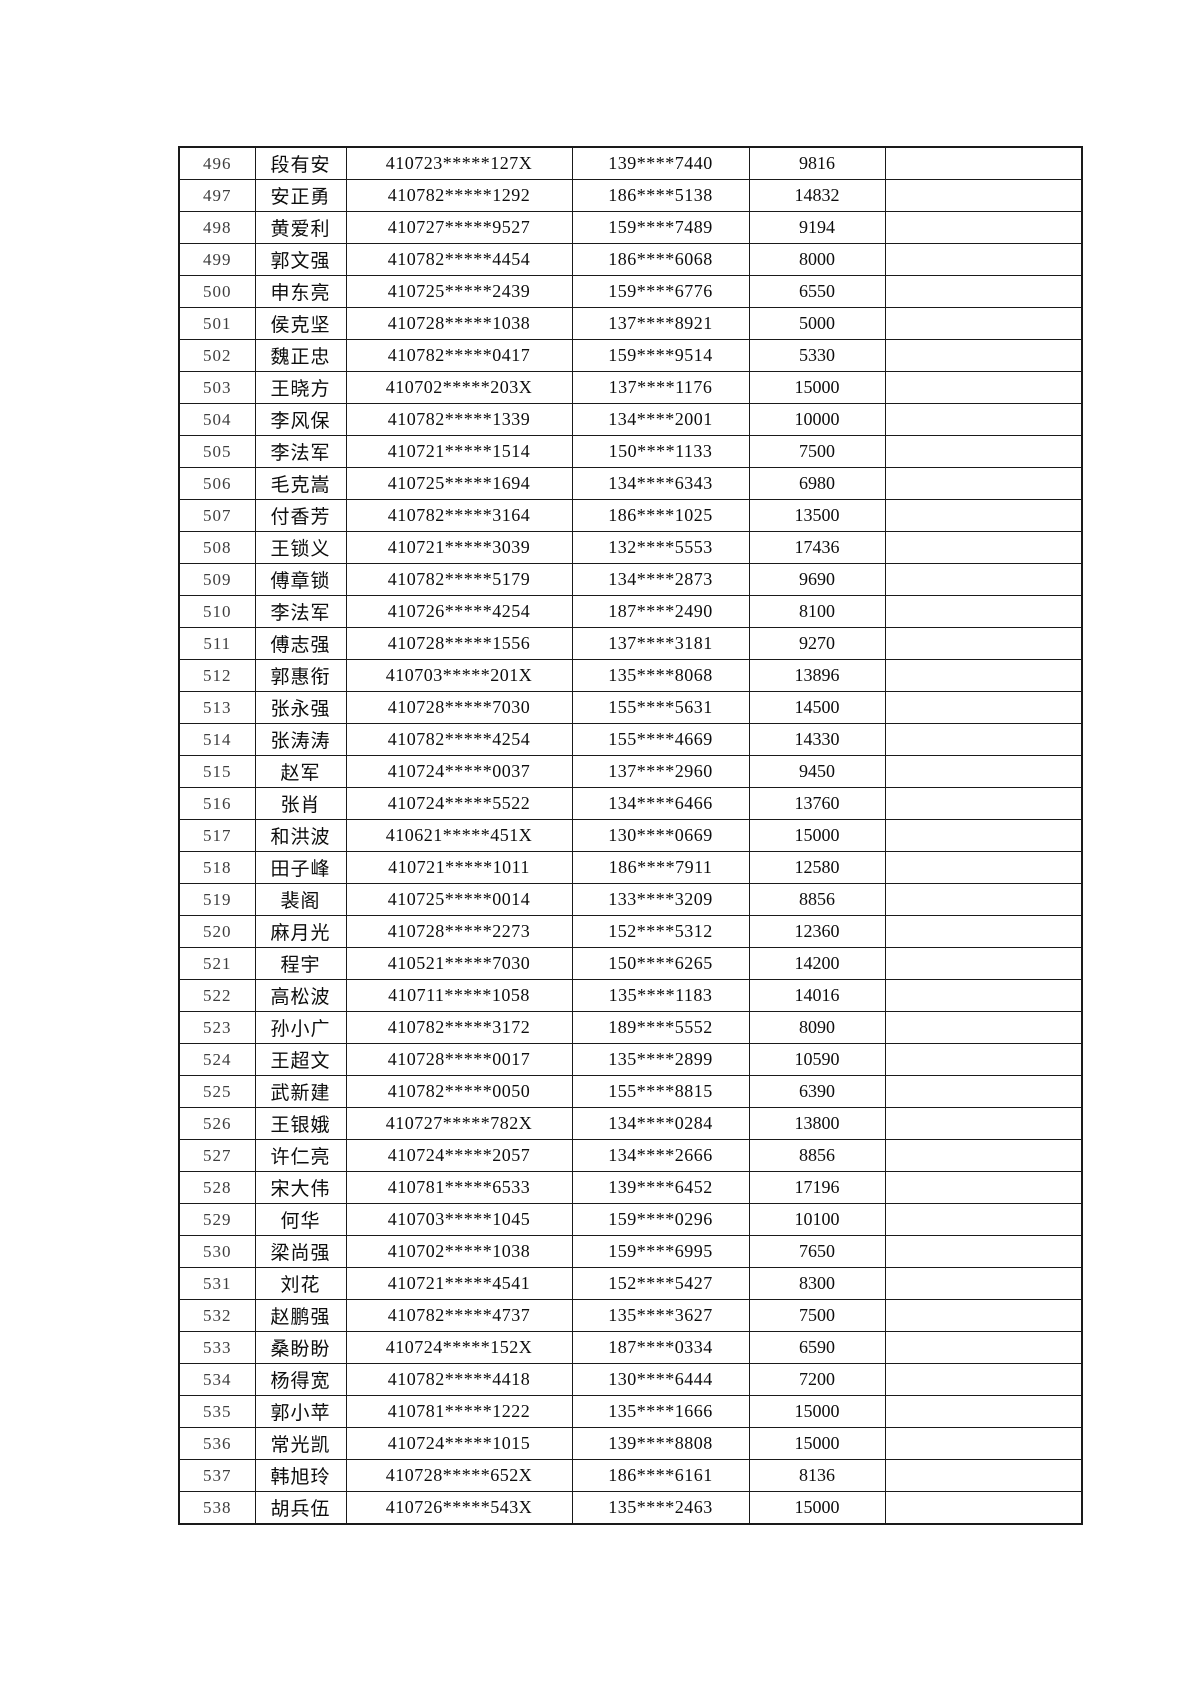  Describe the element at coordinates (217, 1379) in the screenshot. I see `table-cell-index: 534` at that location.